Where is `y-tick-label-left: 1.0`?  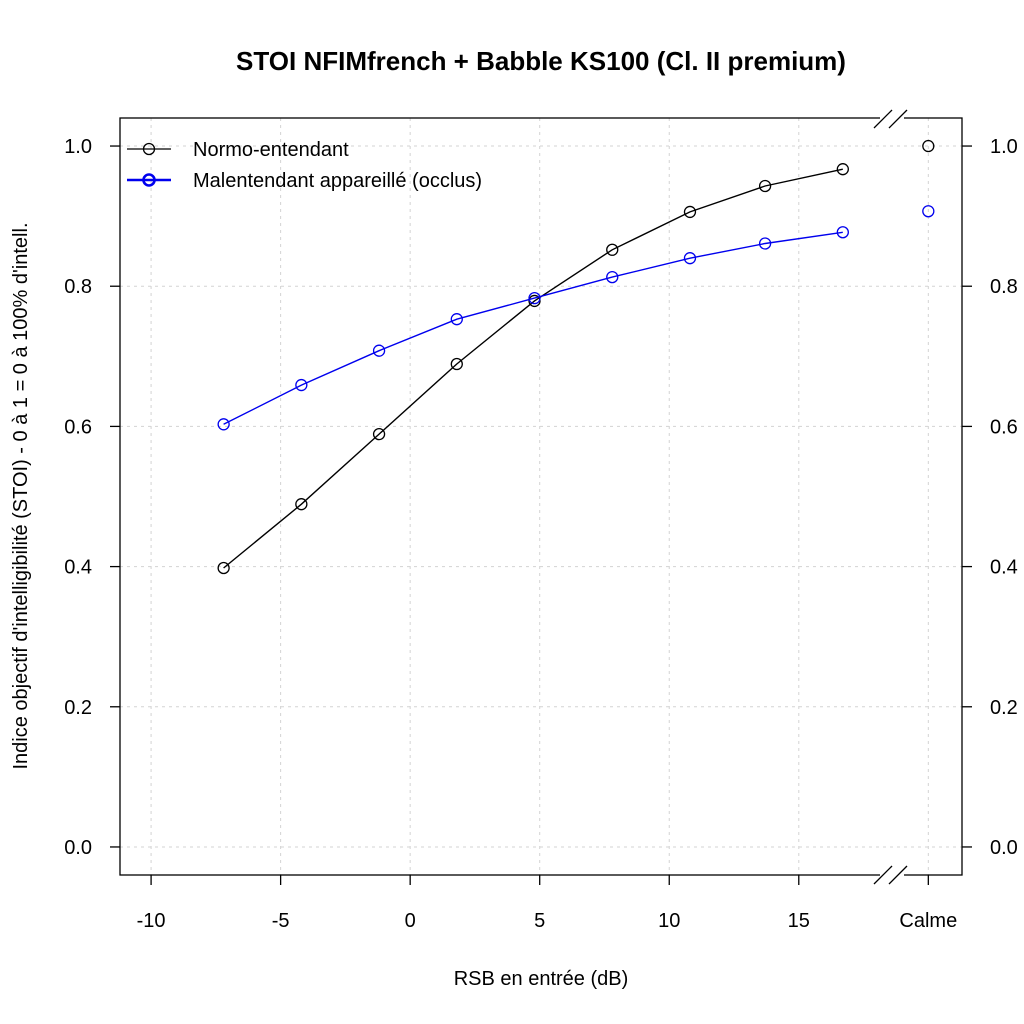 y-tick-label-left: 1.0 is located at coordinates (78, 147).